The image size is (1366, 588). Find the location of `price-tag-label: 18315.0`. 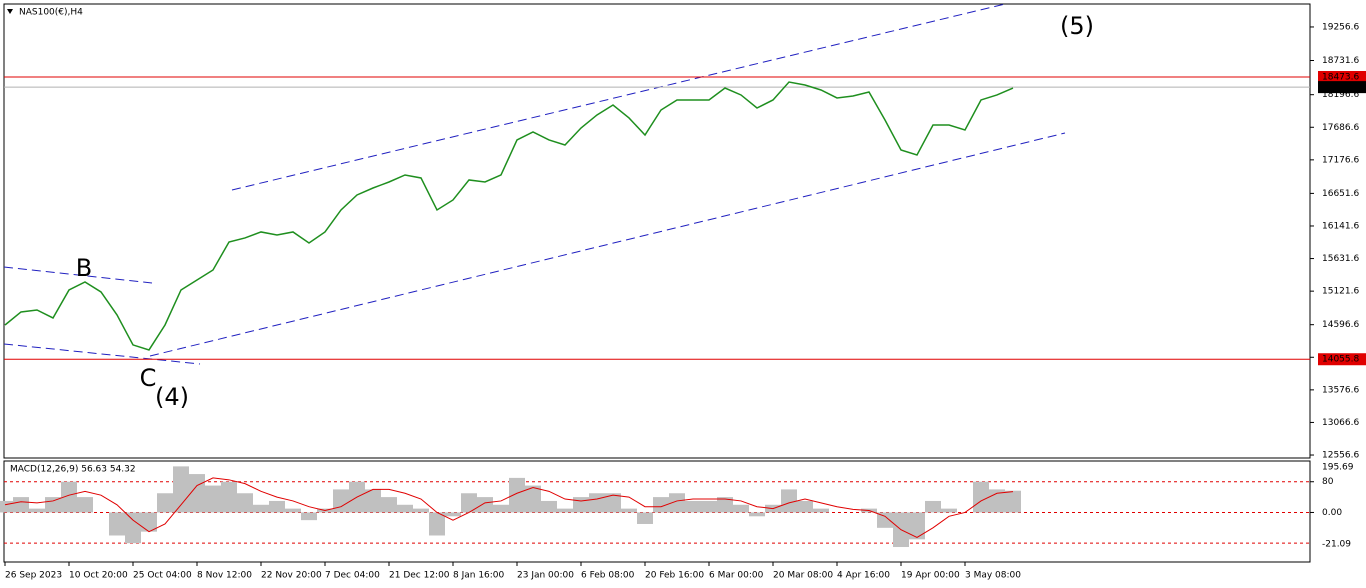

price-tag-label: 18315.0 is located at coordinates (1340, 88).